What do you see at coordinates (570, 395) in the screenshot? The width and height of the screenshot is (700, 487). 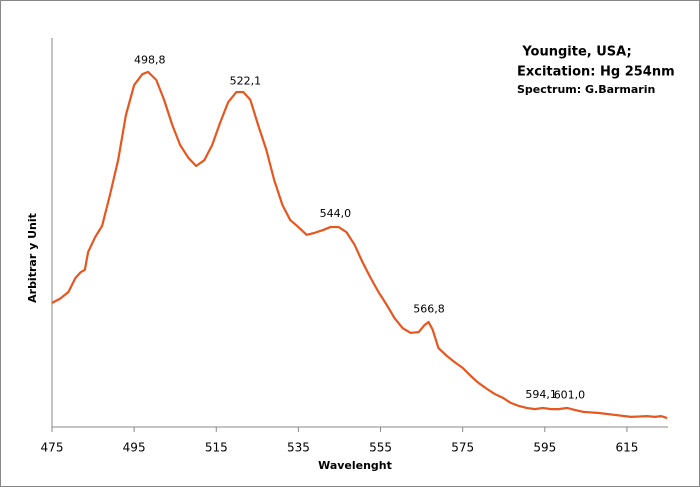 I see `peak-label: 601,0` at bounding box center [570, 395].